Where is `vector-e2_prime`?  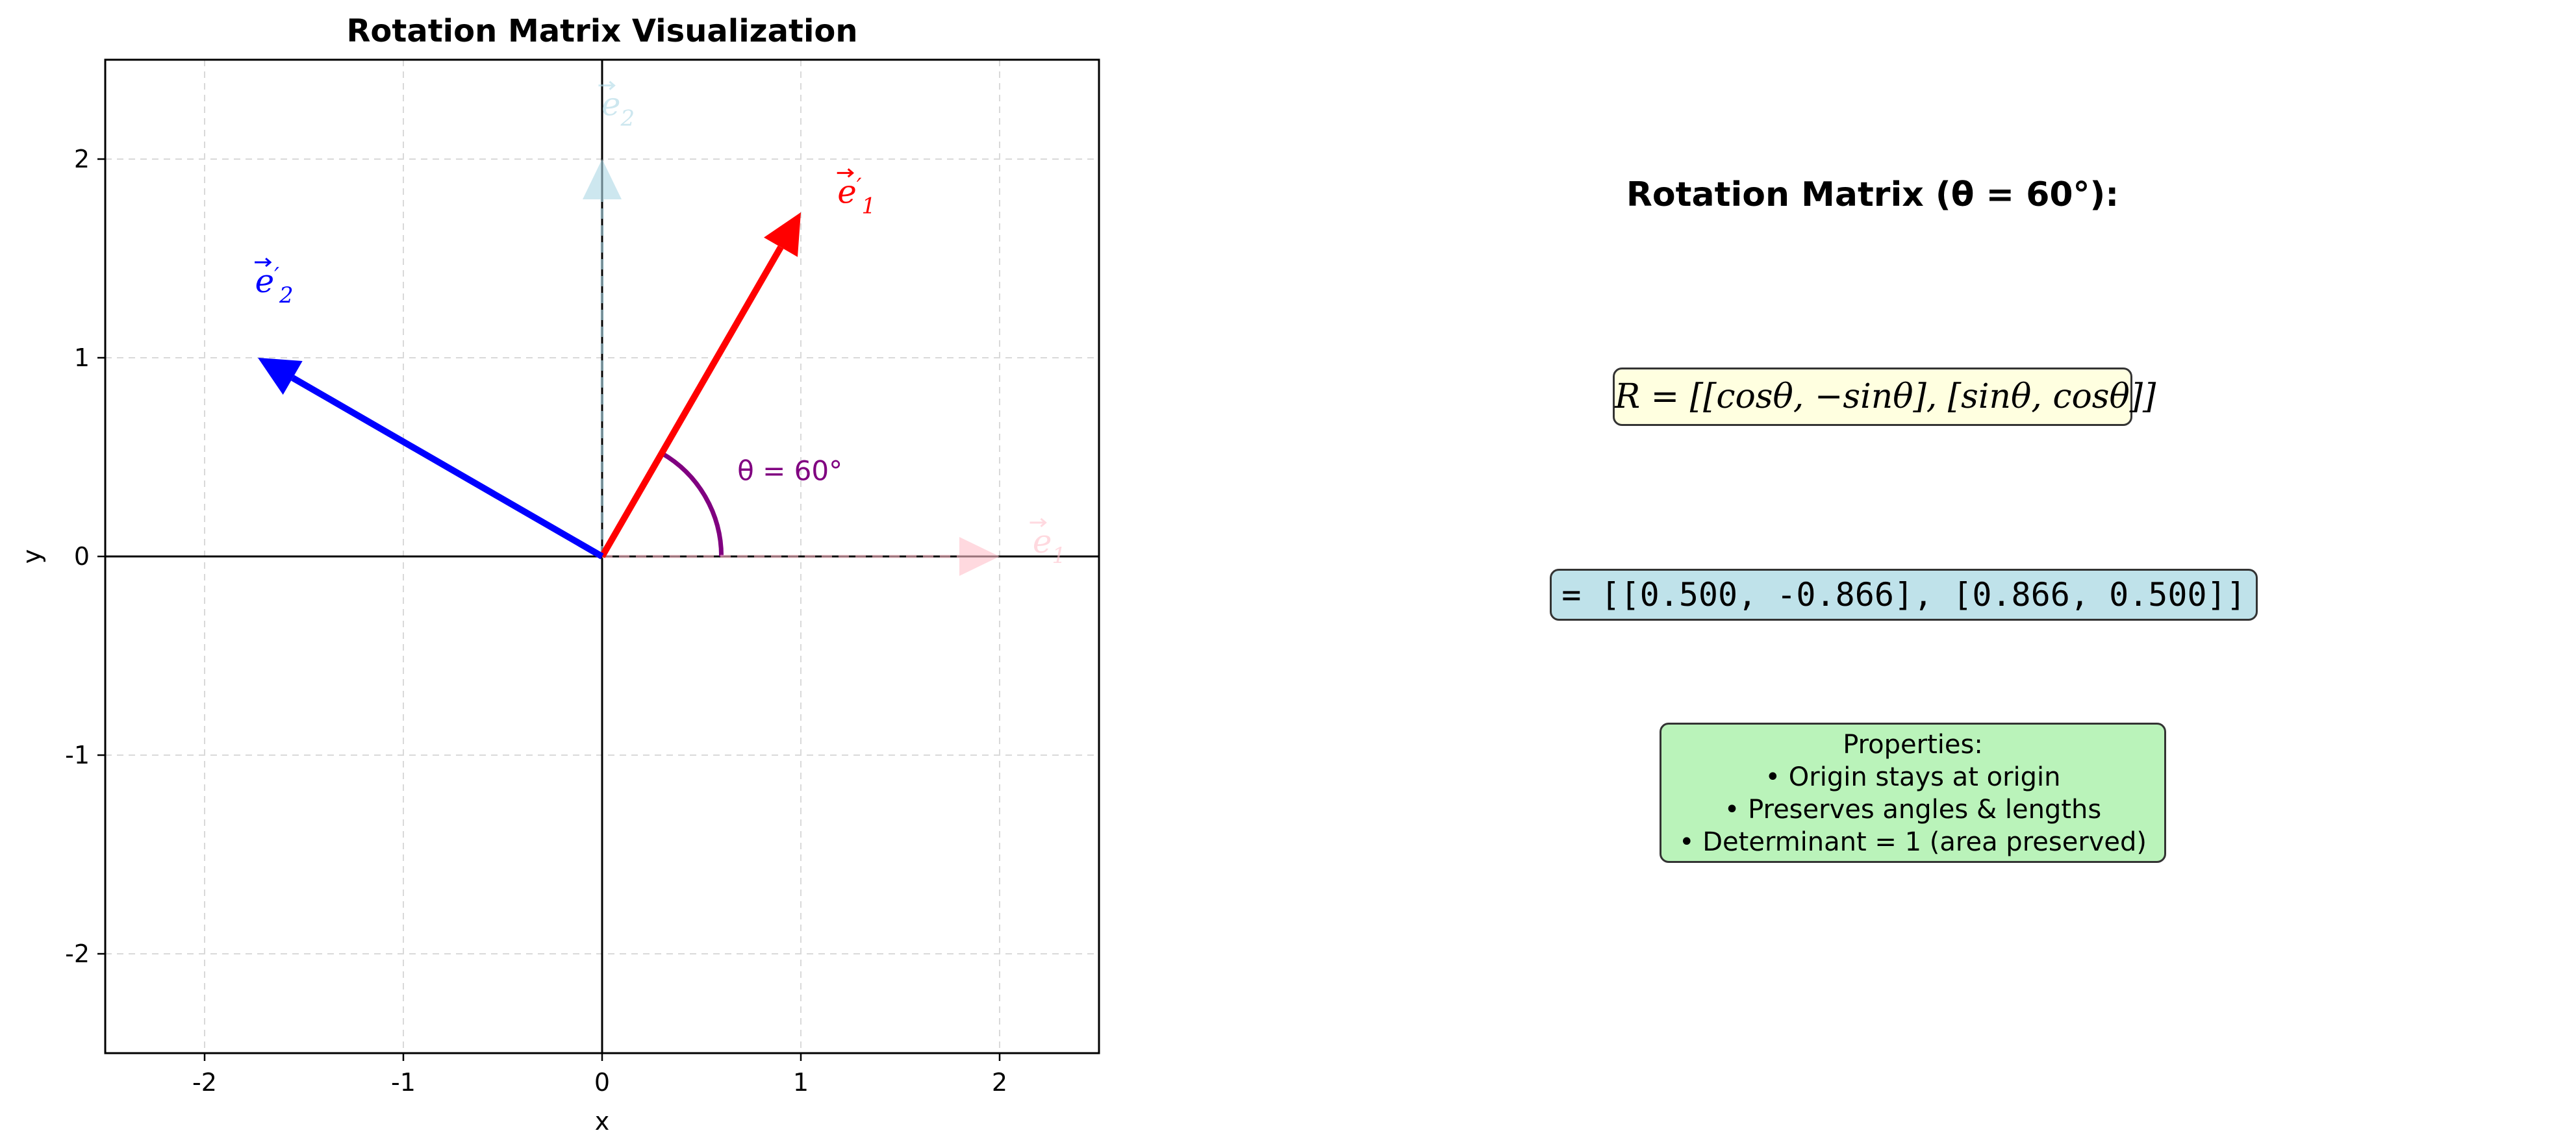
vector-e2_prime is located at coordinates (431, 459).